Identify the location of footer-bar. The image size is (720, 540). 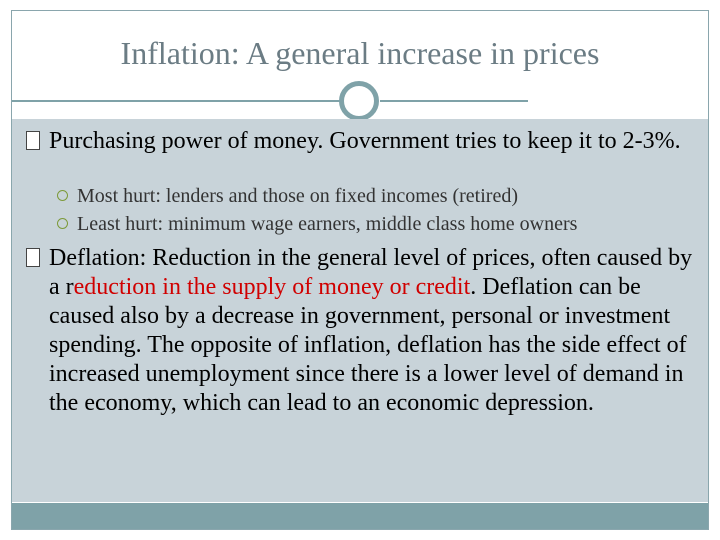
(360, 516).